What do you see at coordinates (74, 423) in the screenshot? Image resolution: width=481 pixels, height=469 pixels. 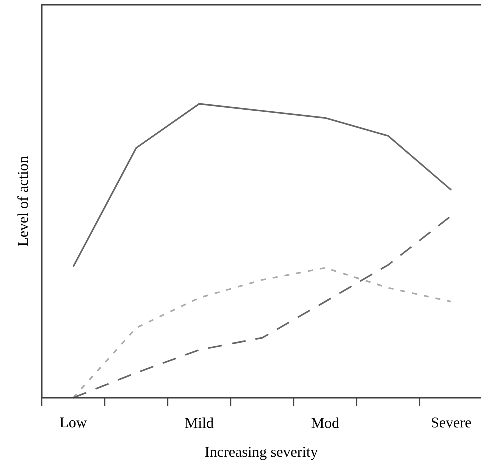 I see `x-tick-label: Low` at bounding box center [74, 423].